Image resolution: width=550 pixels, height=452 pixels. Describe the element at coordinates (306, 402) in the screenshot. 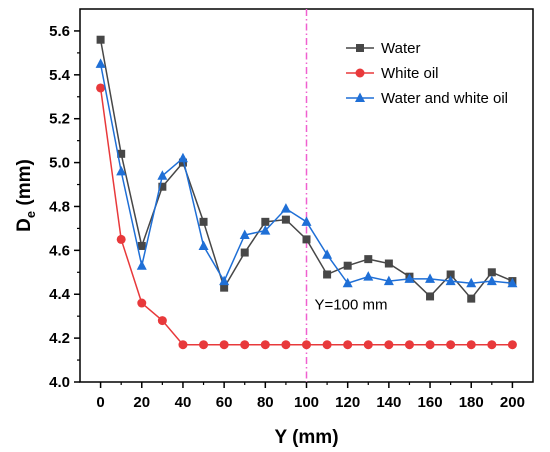

I see `x-tick-label: 100` at that location.